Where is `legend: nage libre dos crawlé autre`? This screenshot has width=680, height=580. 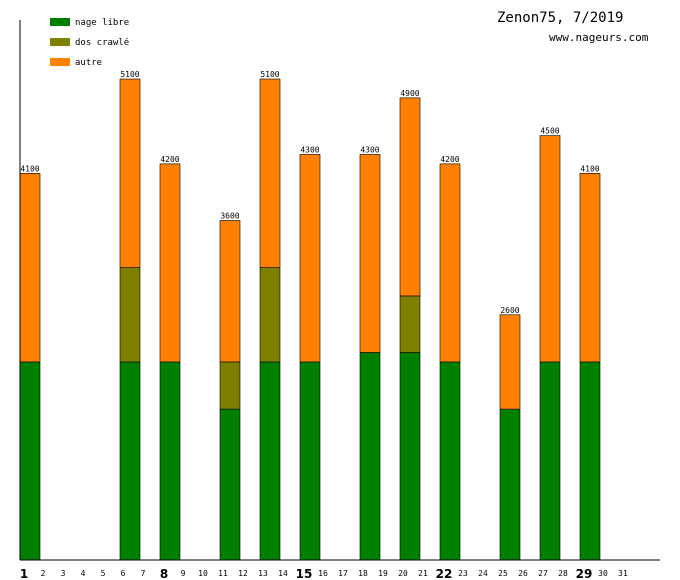 legend: nage libre dos crawlé autre is located at coordinates (89, 43).